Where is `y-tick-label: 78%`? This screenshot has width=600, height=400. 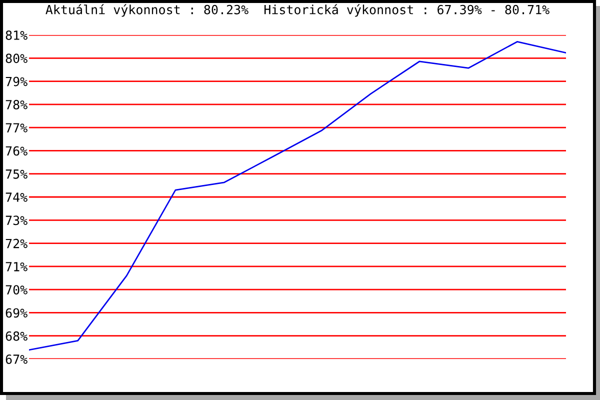 y-tick-label: 78% is located at coordinates (17, 105).